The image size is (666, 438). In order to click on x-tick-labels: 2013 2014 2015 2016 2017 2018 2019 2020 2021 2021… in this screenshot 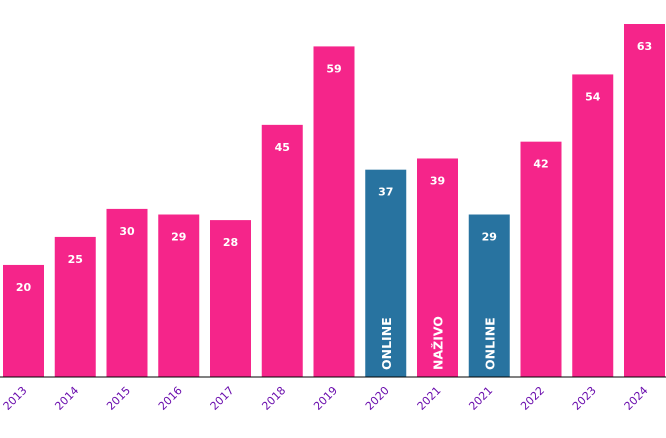, I will do `click(326, 398)`.